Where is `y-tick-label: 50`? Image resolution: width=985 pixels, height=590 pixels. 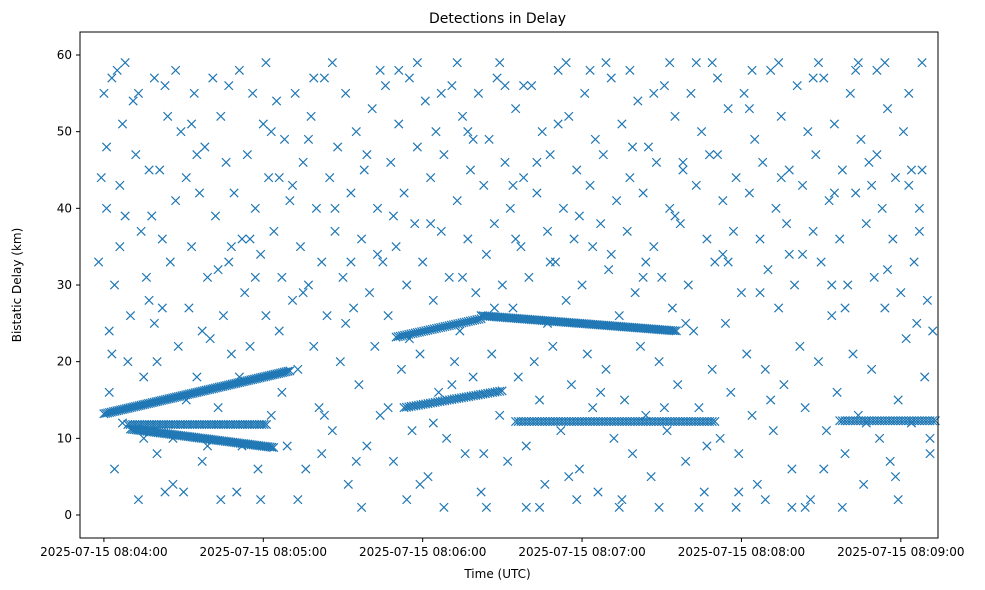 y-tick-label: 50 is located at coordinates (64, 132).